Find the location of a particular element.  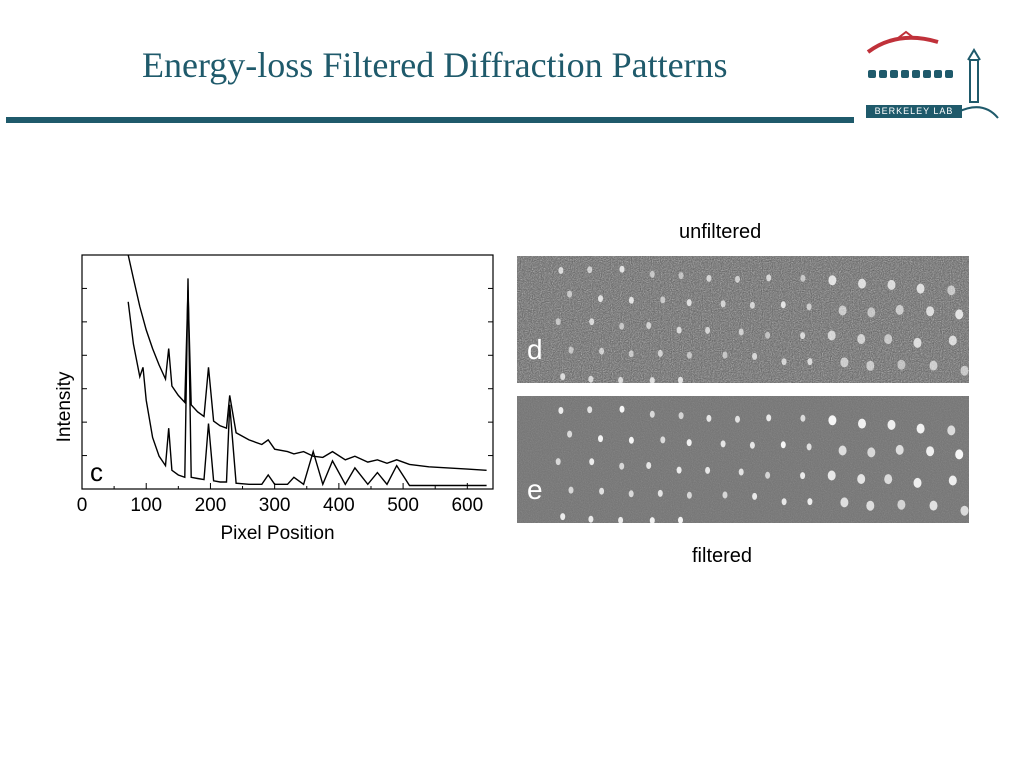

panel-label-c: c is located at coordinates (96, 472).